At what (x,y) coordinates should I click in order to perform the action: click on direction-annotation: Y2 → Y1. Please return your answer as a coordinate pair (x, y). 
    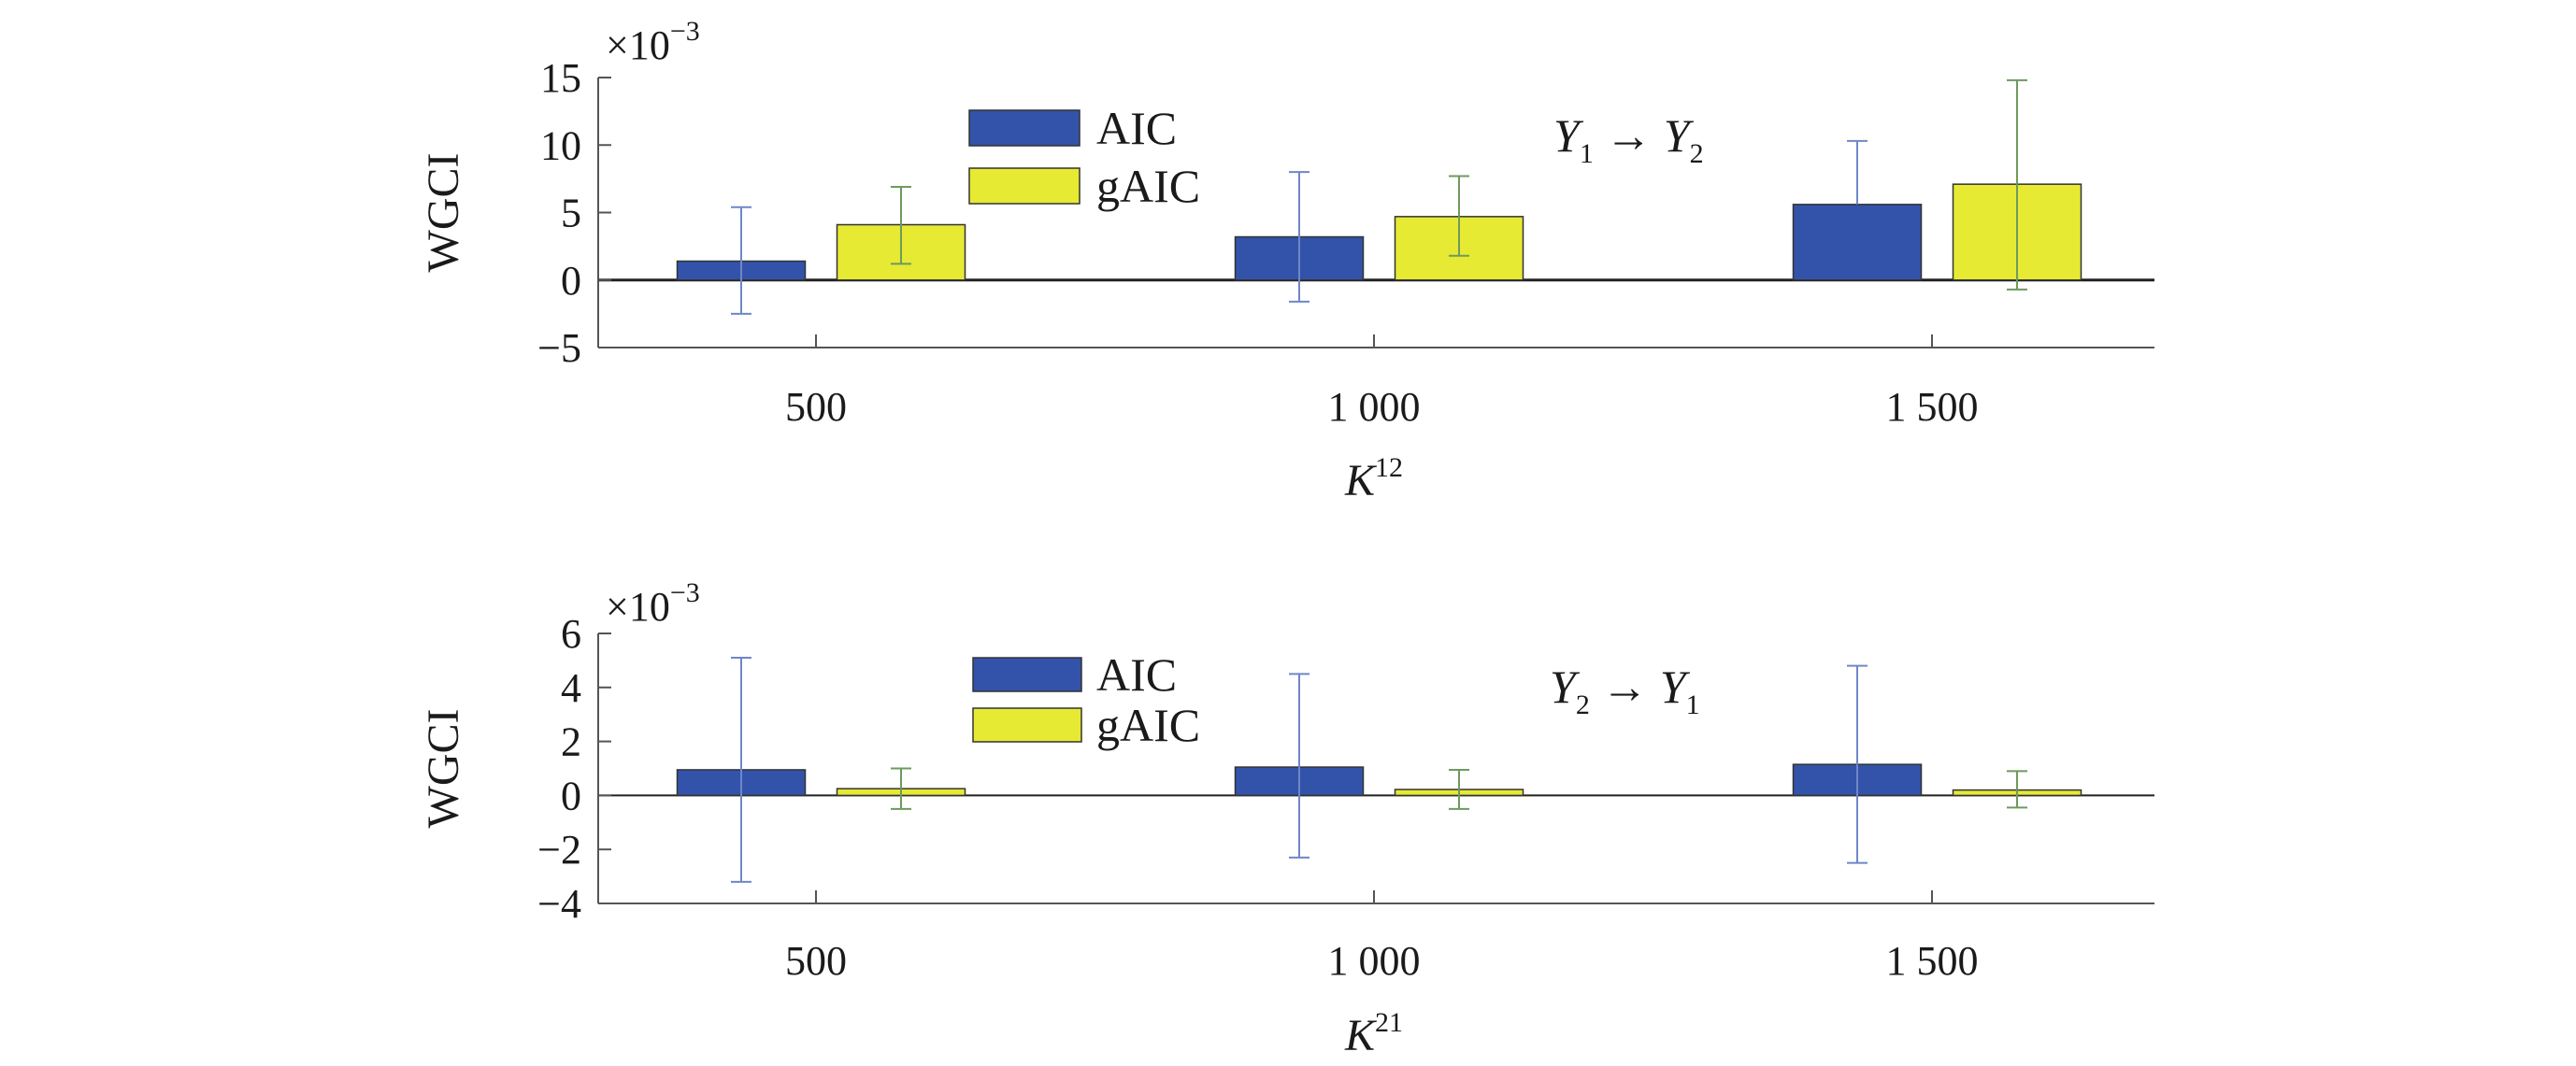
    Looking at the image, I should click on (1625, 691).